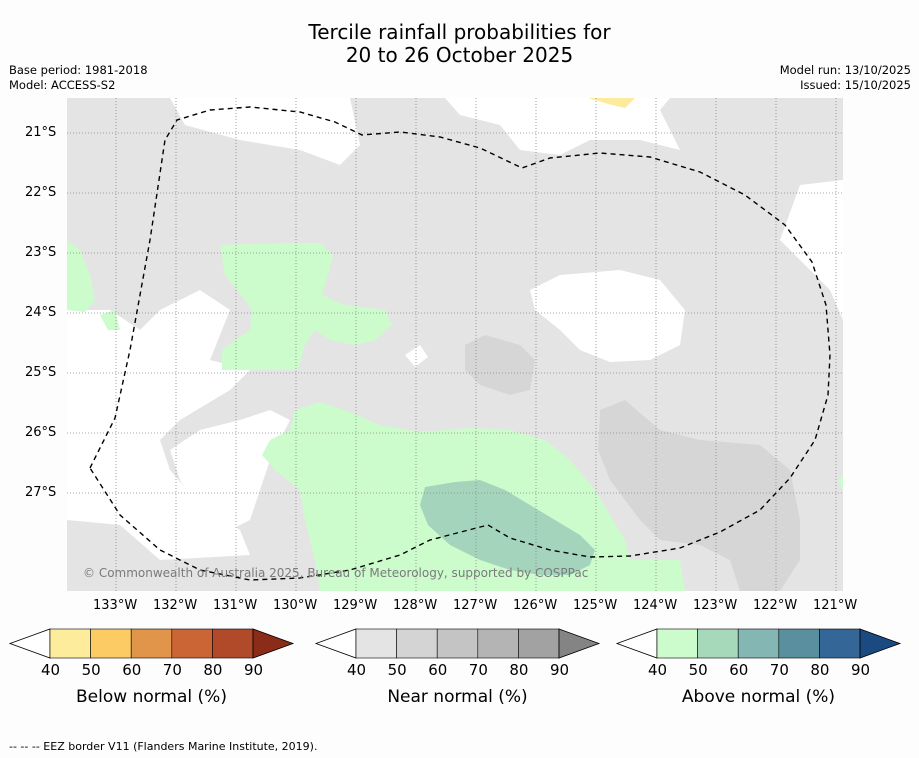  What do you see at coordinates (475, 605) in the screenshot?
I see `lon-label: 127°W` at bounding box center [475, 605].